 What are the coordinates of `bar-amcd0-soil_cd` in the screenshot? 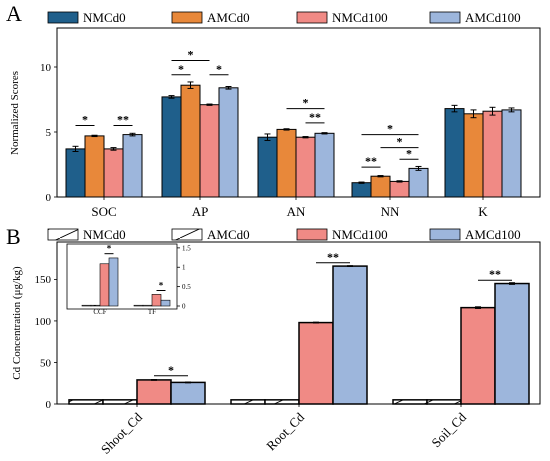 It's located at (444, 402).